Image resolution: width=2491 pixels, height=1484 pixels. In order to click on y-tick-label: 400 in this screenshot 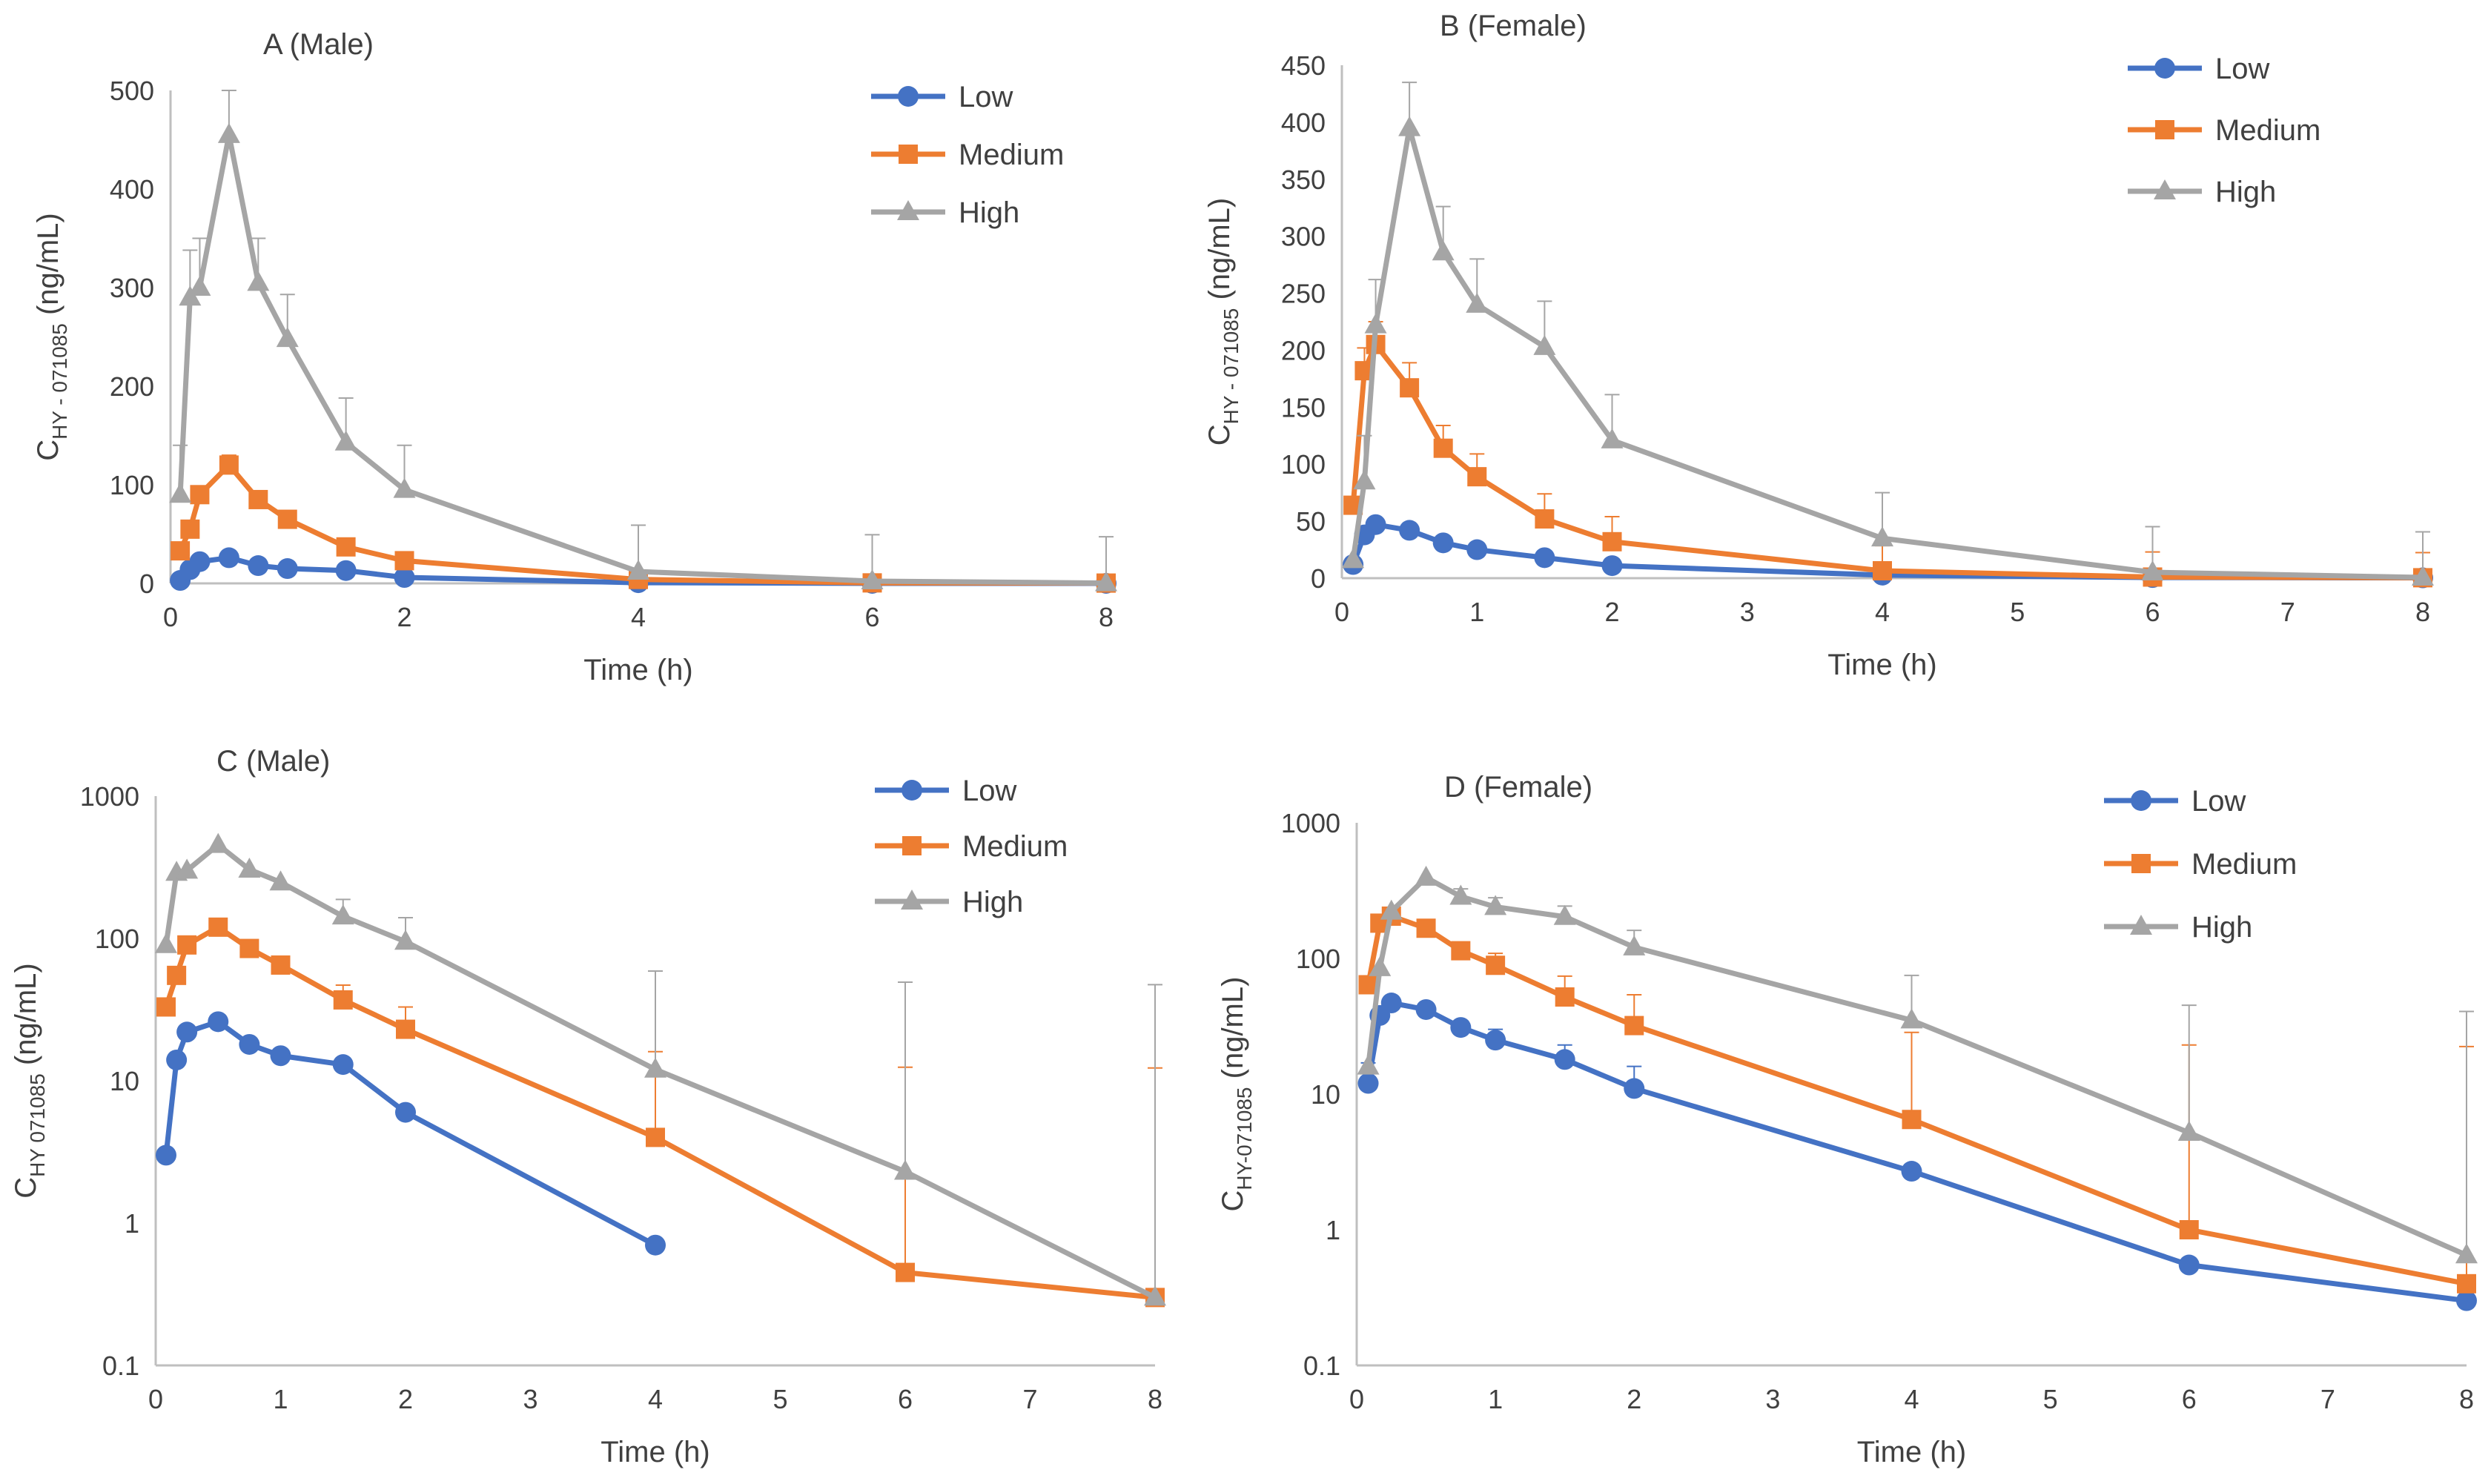, I will do `click(1303, 122)`.